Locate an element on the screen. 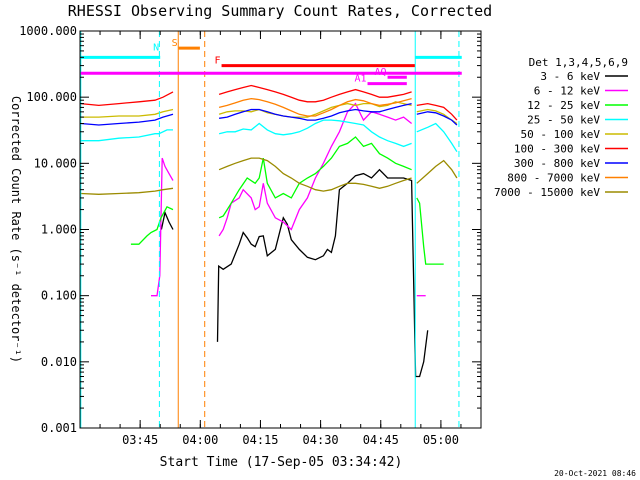 The width and height of the screenshot is (640, 480). footer-date: 20-Oct-2021 08:46 is located at coordinates (595, 473).